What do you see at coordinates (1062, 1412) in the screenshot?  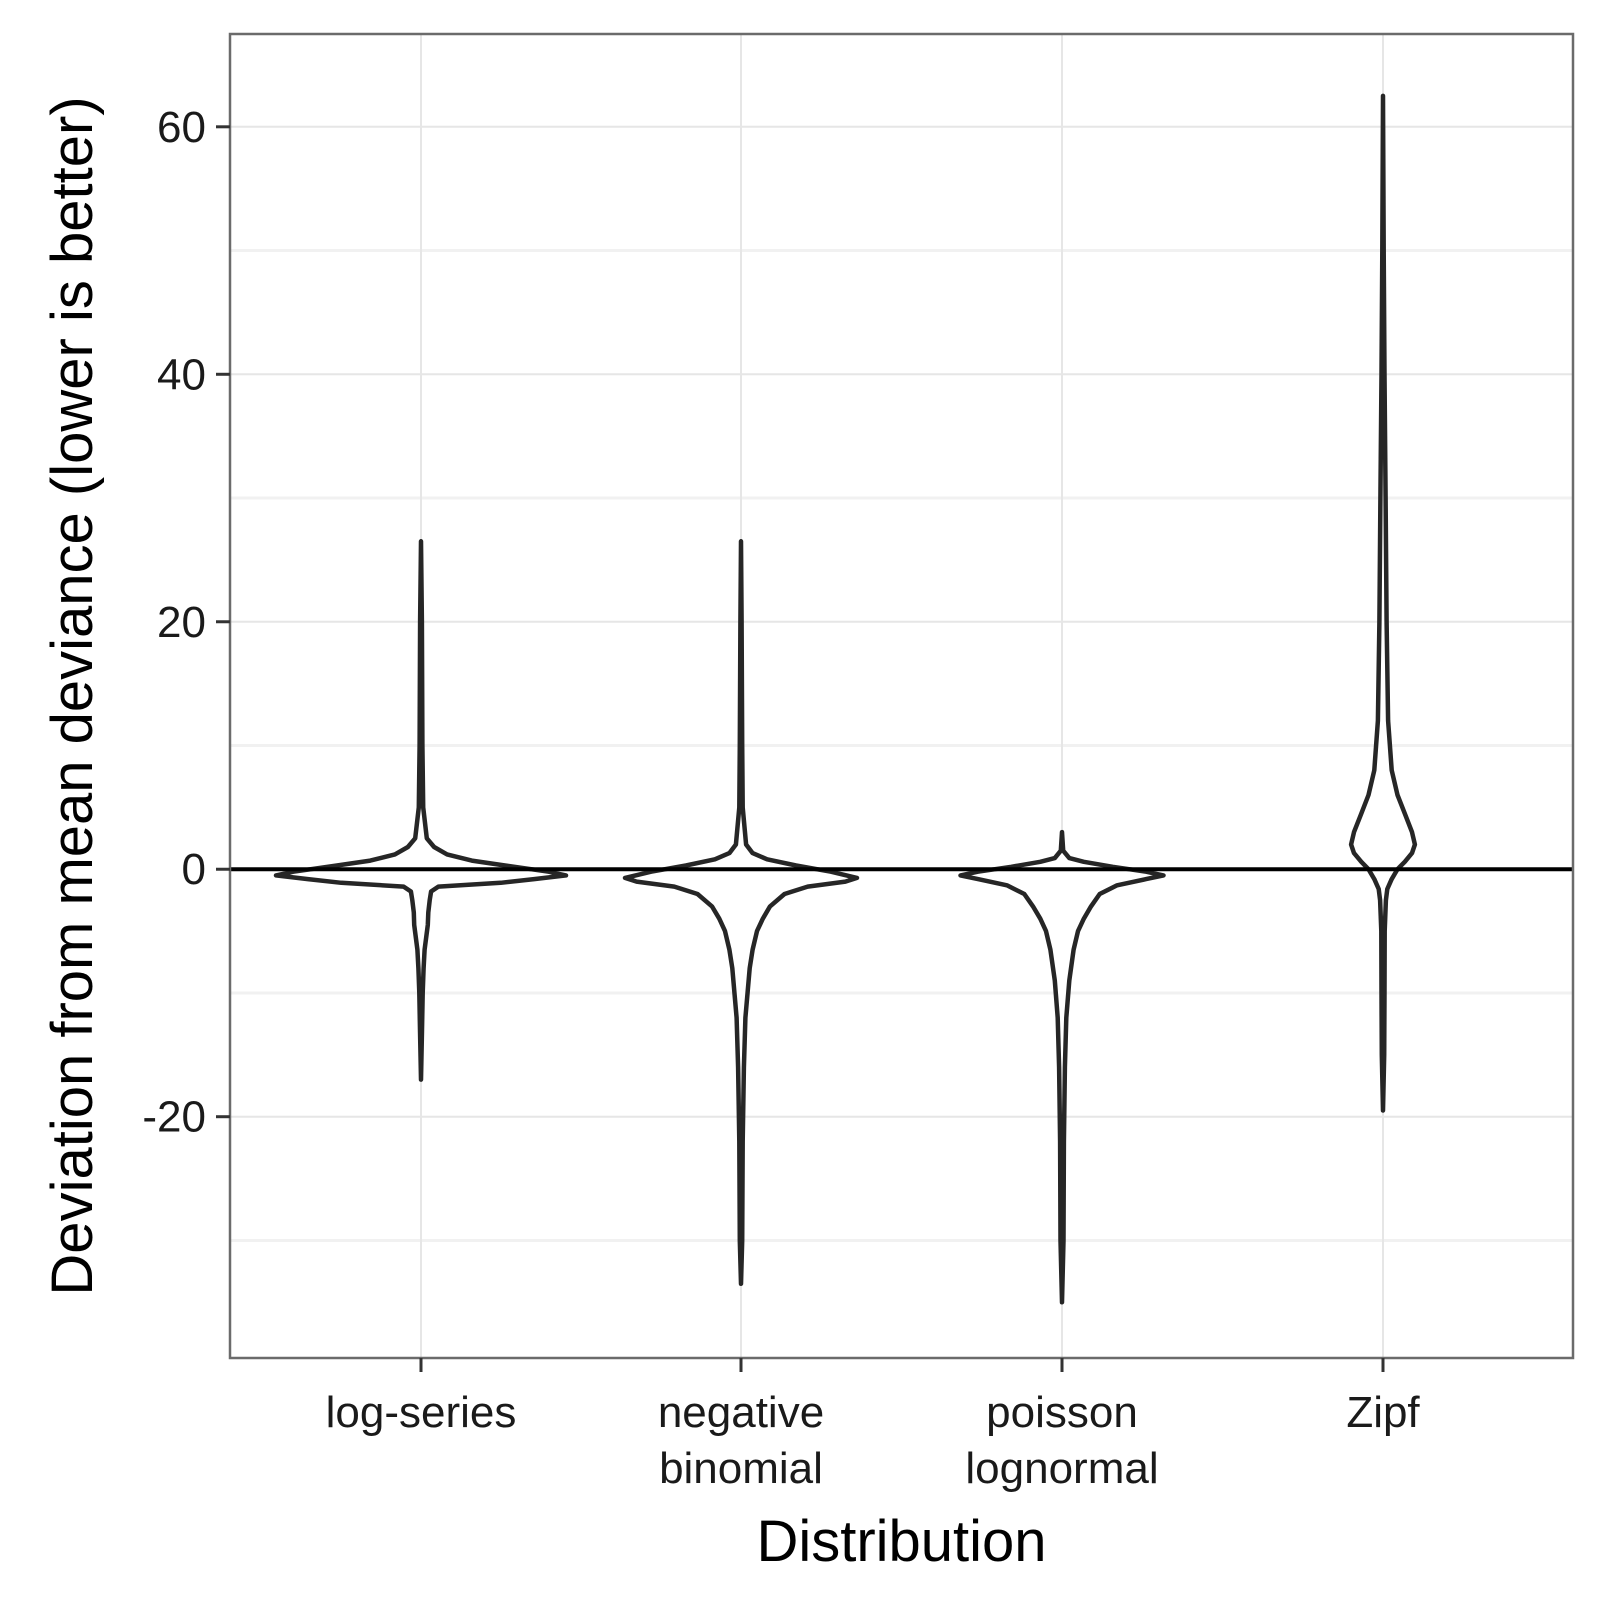 I see `x-tick-label: poisson` at bounding box center [1062, 1412].